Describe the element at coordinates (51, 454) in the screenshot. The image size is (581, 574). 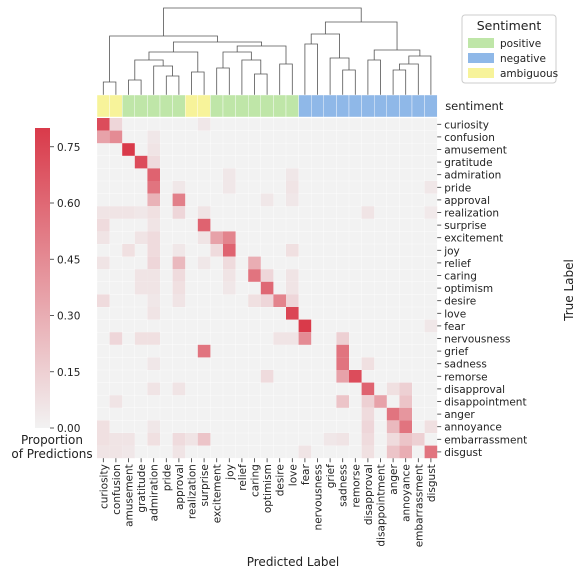
I see `colorbar-label-line2: of Predictions` at that location.